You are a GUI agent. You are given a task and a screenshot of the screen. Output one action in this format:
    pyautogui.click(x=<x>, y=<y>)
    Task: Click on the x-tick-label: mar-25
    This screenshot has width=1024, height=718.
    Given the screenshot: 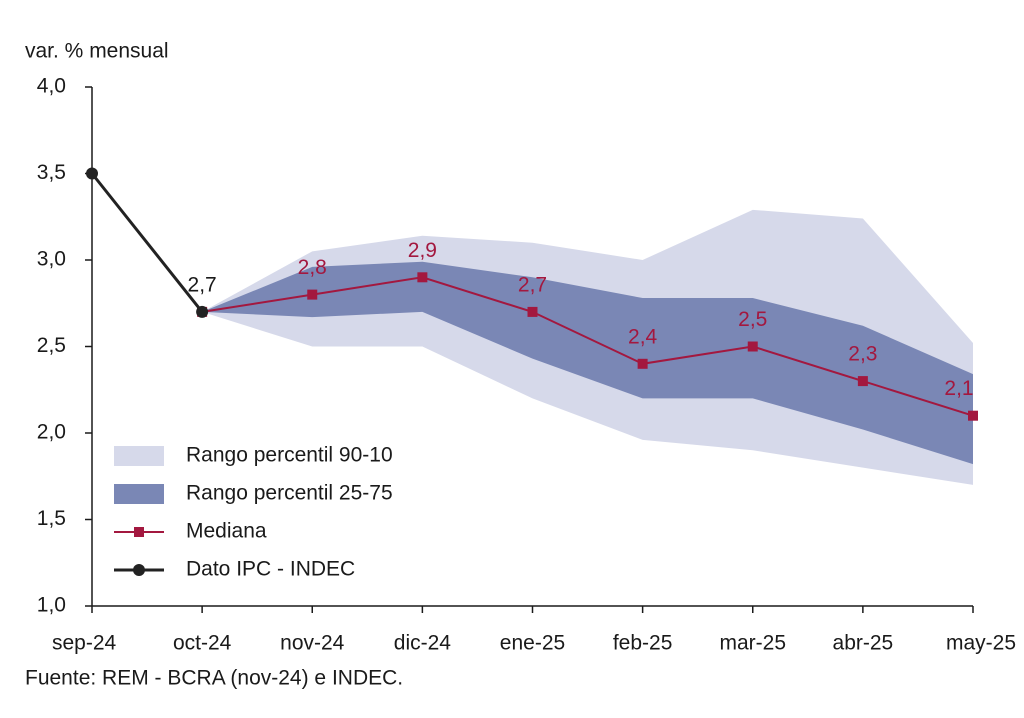 What is the action you would take?
    pyautogui.click(x=752, y=643)
    